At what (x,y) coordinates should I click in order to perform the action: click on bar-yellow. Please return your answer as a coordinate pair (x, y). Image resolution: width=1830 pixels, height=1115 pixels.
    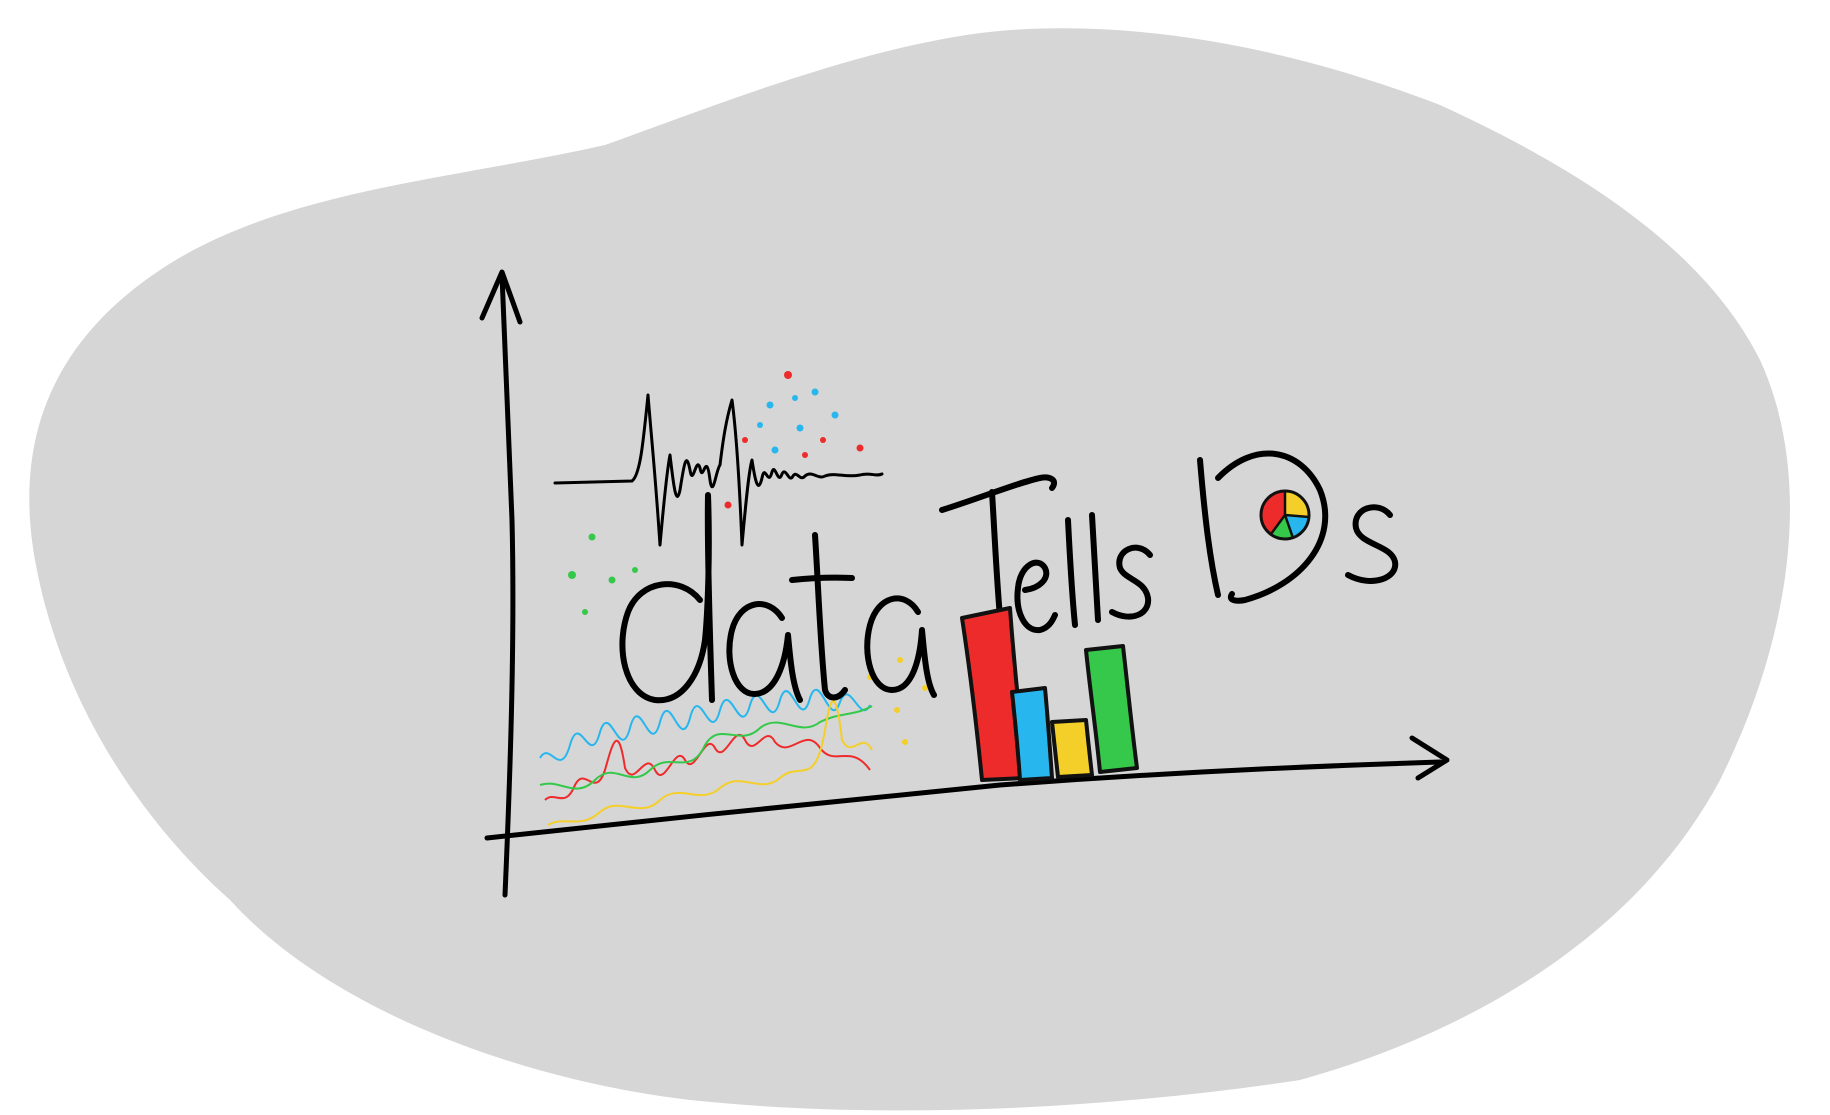
    Looking at the image, I should click on (1072, 748).